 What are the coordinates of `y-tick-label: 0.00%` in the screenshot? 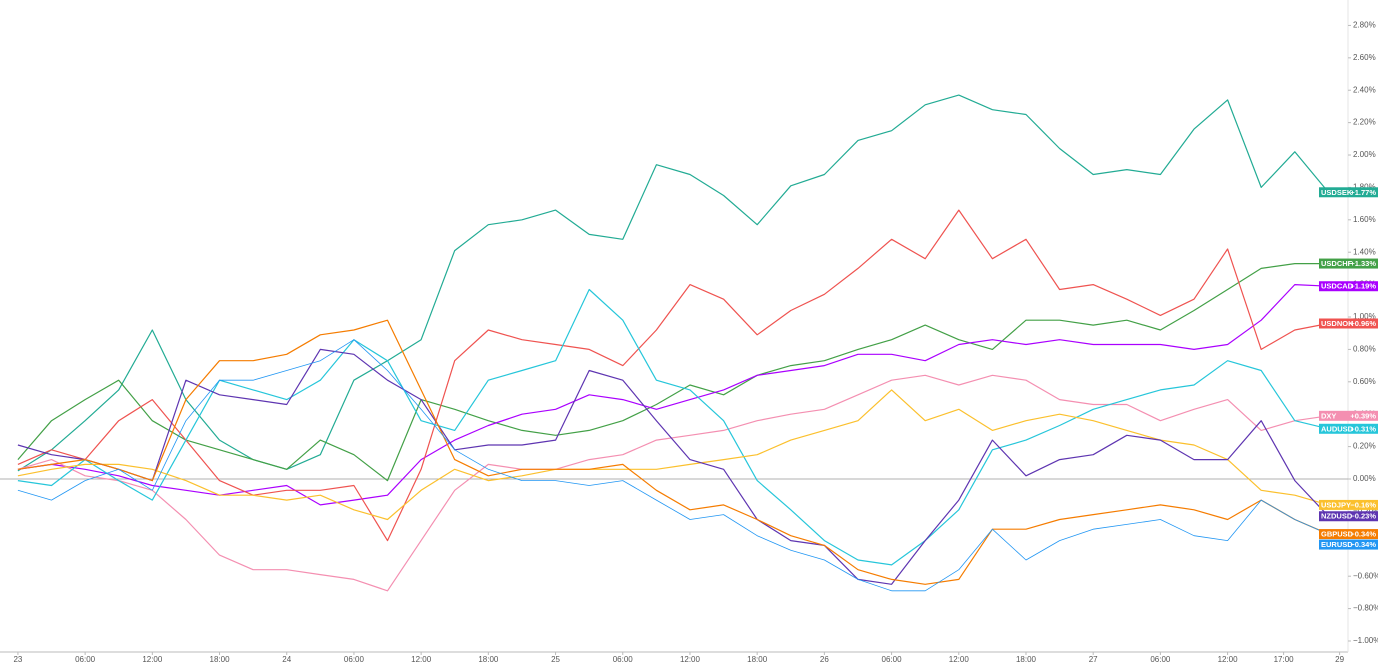 It's located at (1364, 478).